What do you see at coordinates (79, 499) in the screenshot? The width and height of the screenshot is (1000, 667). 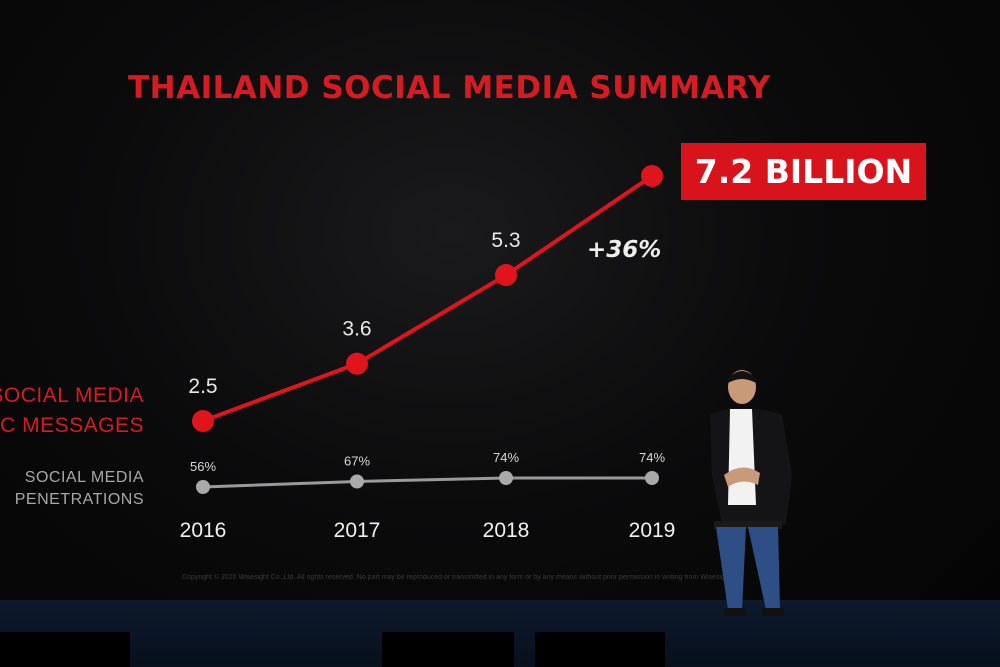 I see `series-label-penetration-line2: PENETRATIONS` at bounding box center [79, 499].